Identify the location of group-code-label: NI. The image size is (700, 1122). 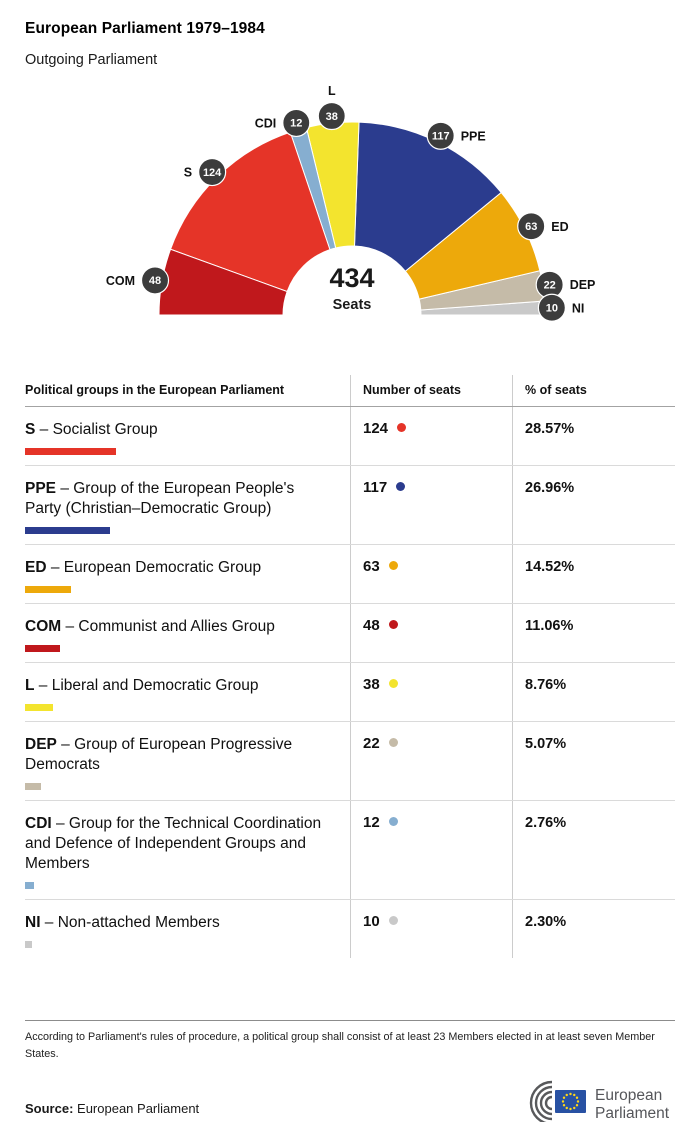
(578, 308).